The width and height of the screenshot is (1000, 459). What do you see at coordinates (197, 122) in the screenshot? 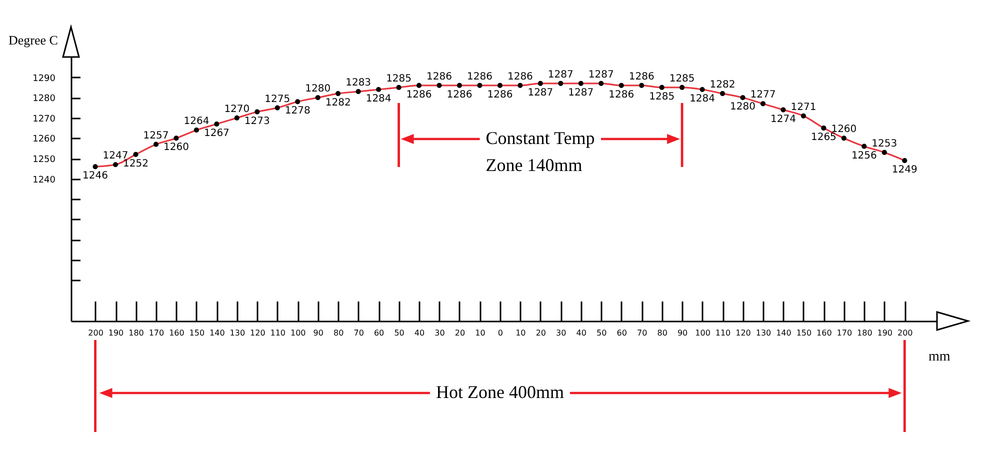
I see `data-label: 1264` at bounding box center [197, 122].